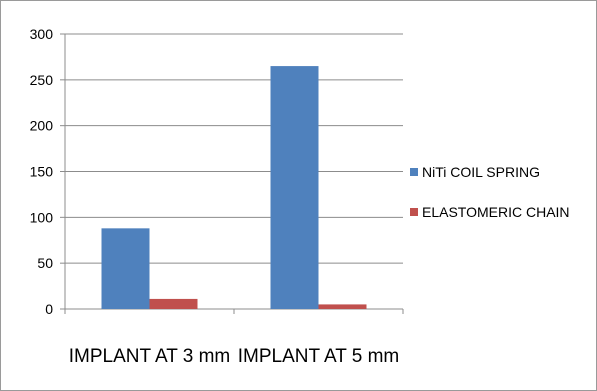 The image size is (597, 391). I want to click on y-tick-label: 50, so click(45, 263).